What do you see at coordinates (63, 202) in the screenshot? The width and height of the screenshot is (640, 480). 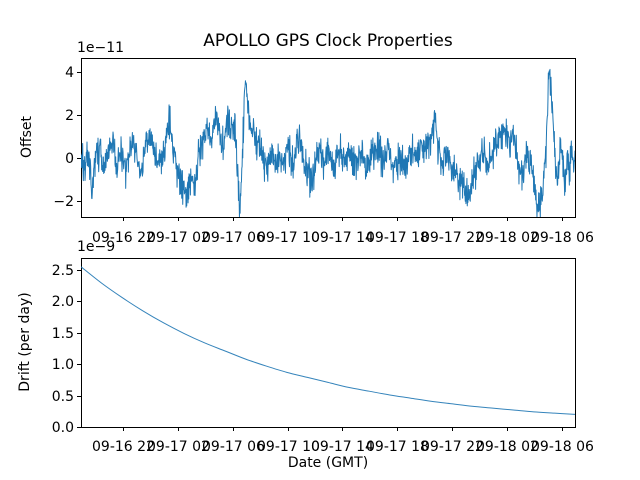 I see `y-tick-label: −2` at bounding box center [63, 202].